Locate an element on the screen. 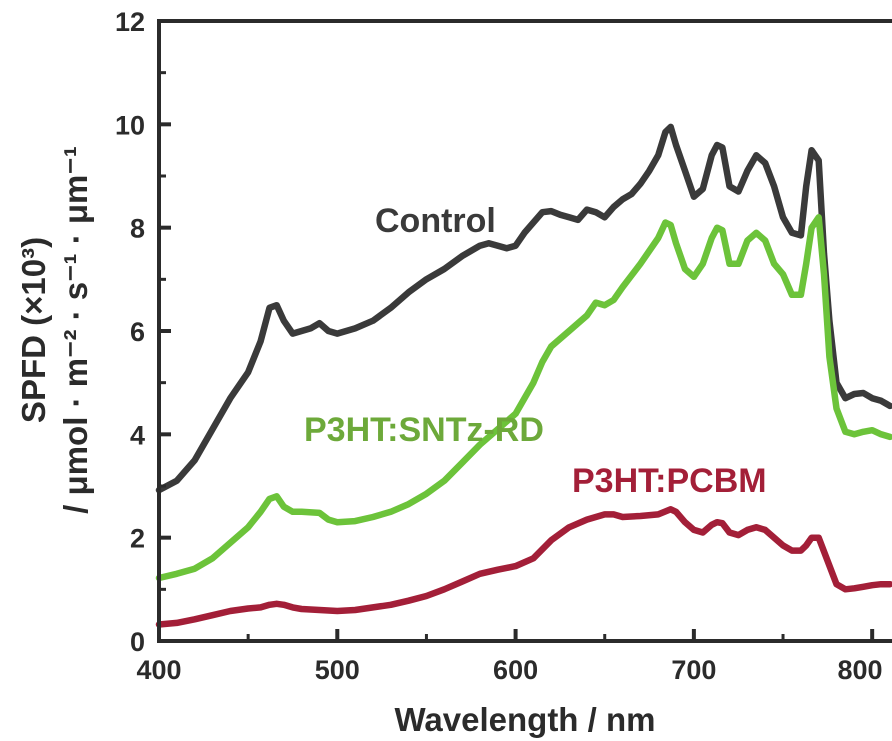  y-tick-label: 8 is located at coordinates (137, 229).